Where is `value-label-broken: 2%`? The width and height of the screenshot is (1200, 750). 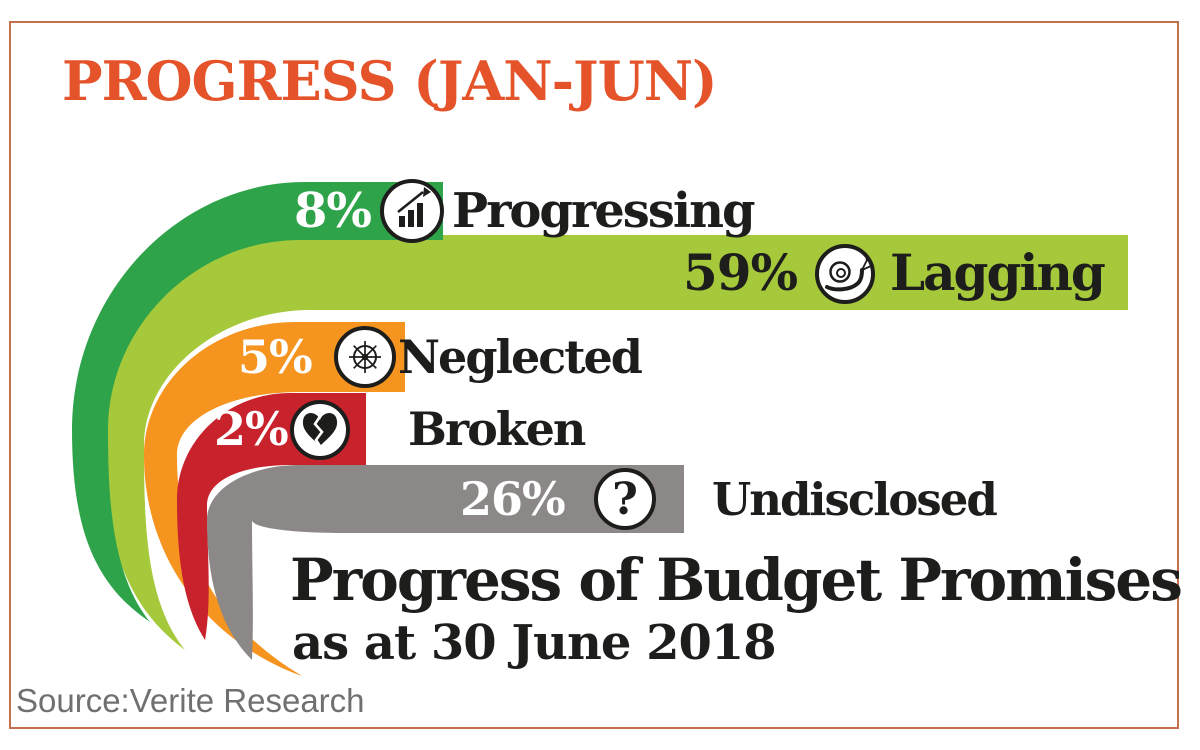
value-label-broken: 2% is located at coordinates (251, 429).